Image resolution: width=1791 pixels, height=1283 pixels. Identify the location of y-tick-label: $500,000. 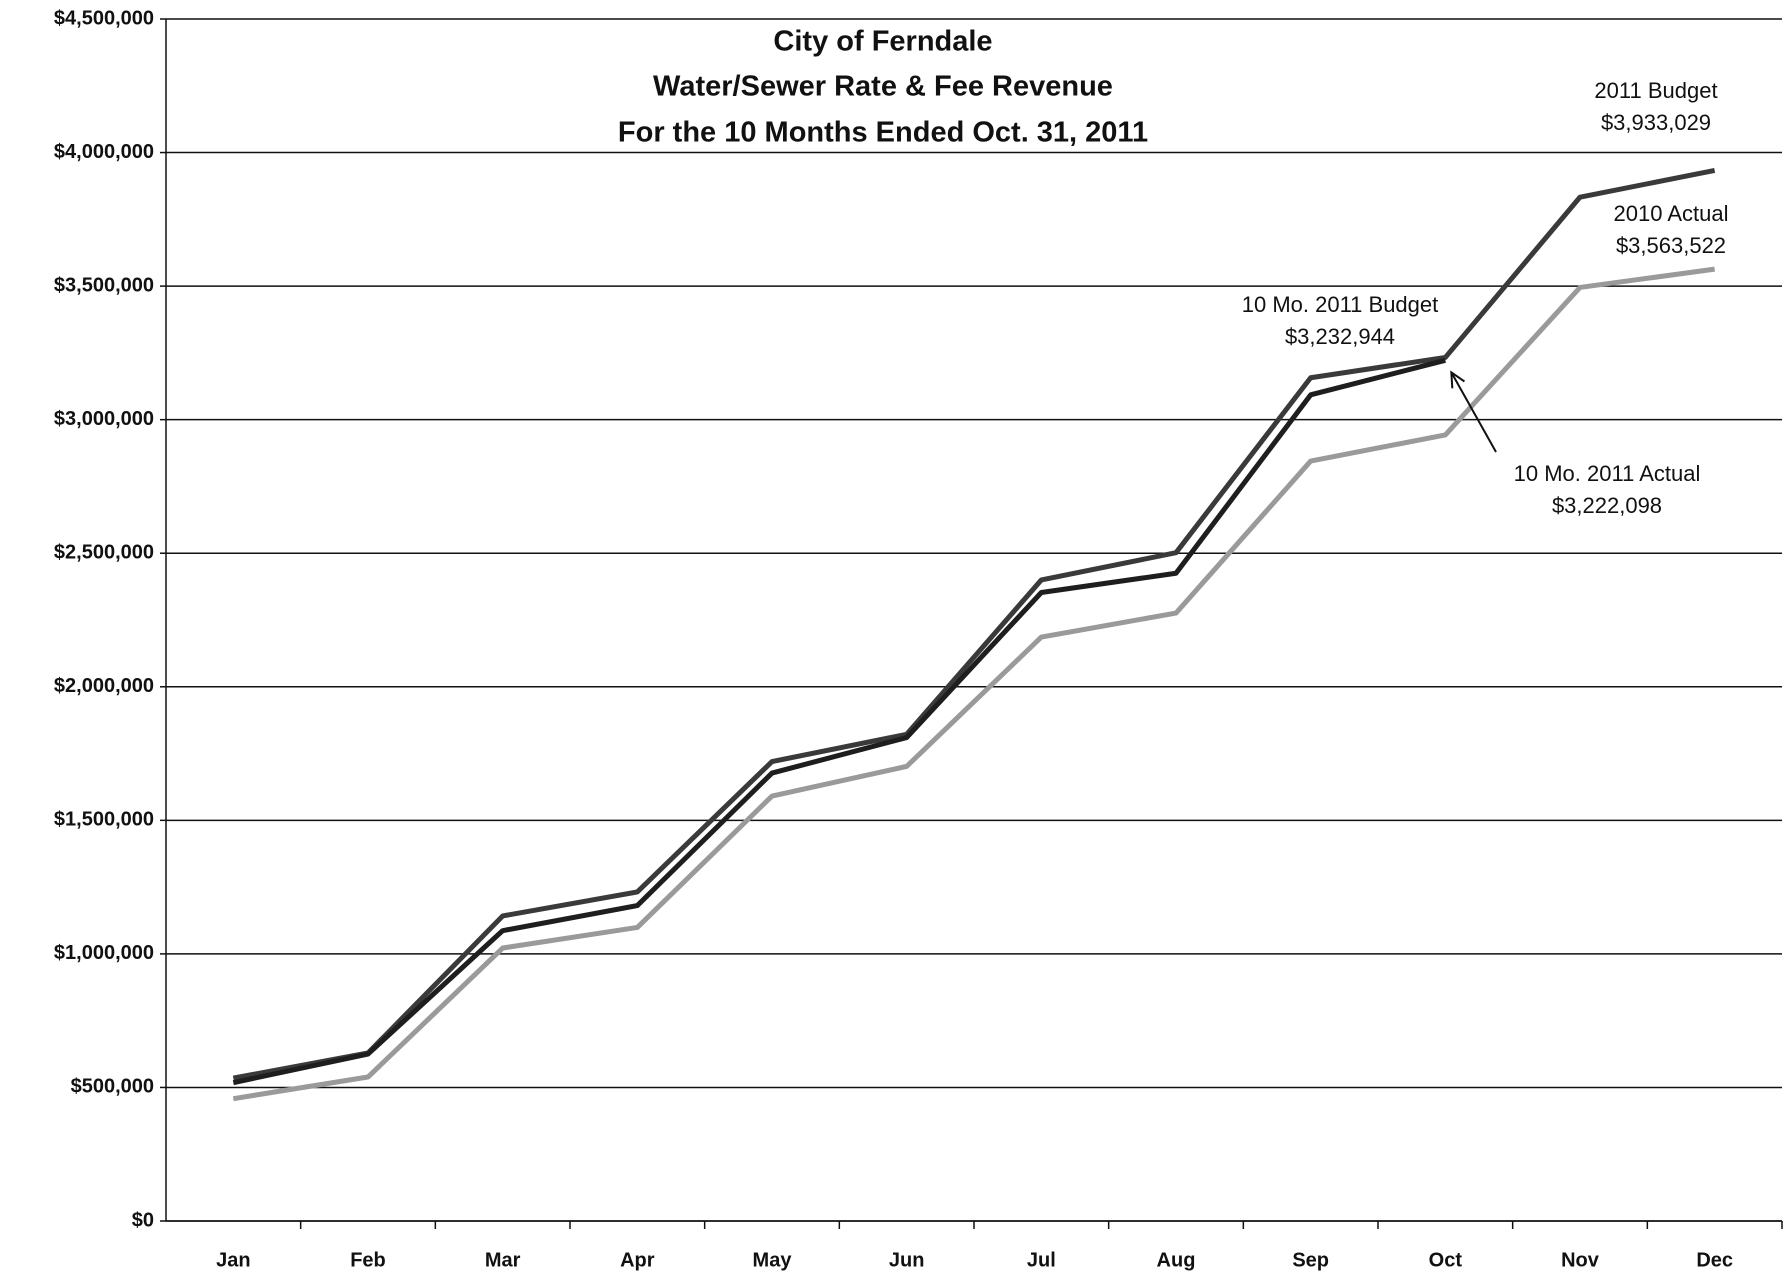
(112, 1087).